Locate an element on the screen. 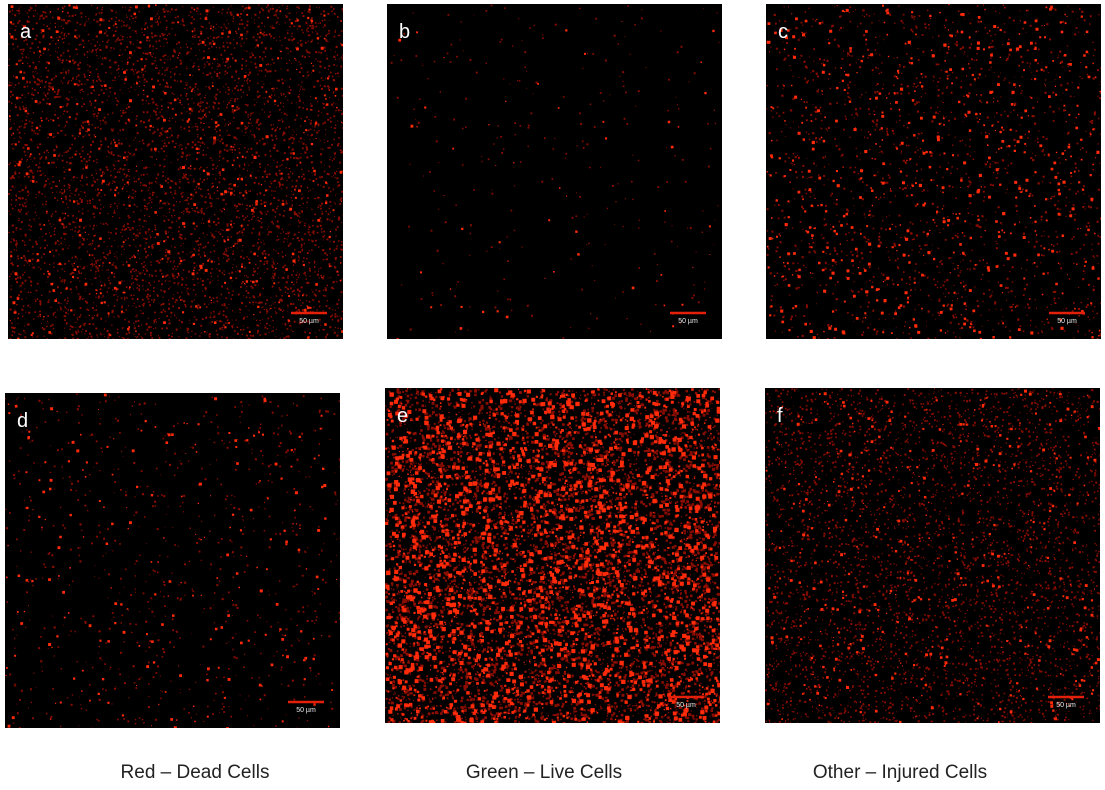 The height and width of the screenshot is (790, 1105). micrograph-image: c 50 µm is located at coordinates (933, 171).